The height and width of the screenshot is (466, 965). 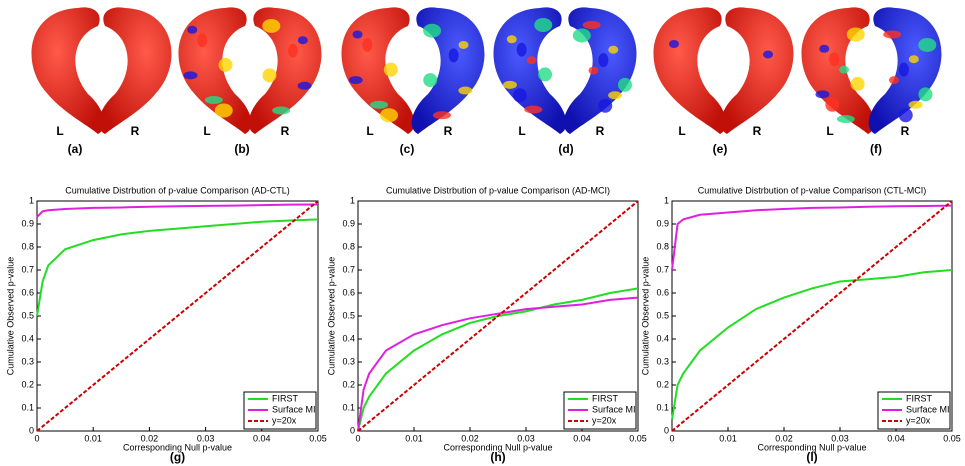 I want to click on y-tick-label: 1, so click(x=666, y=200).